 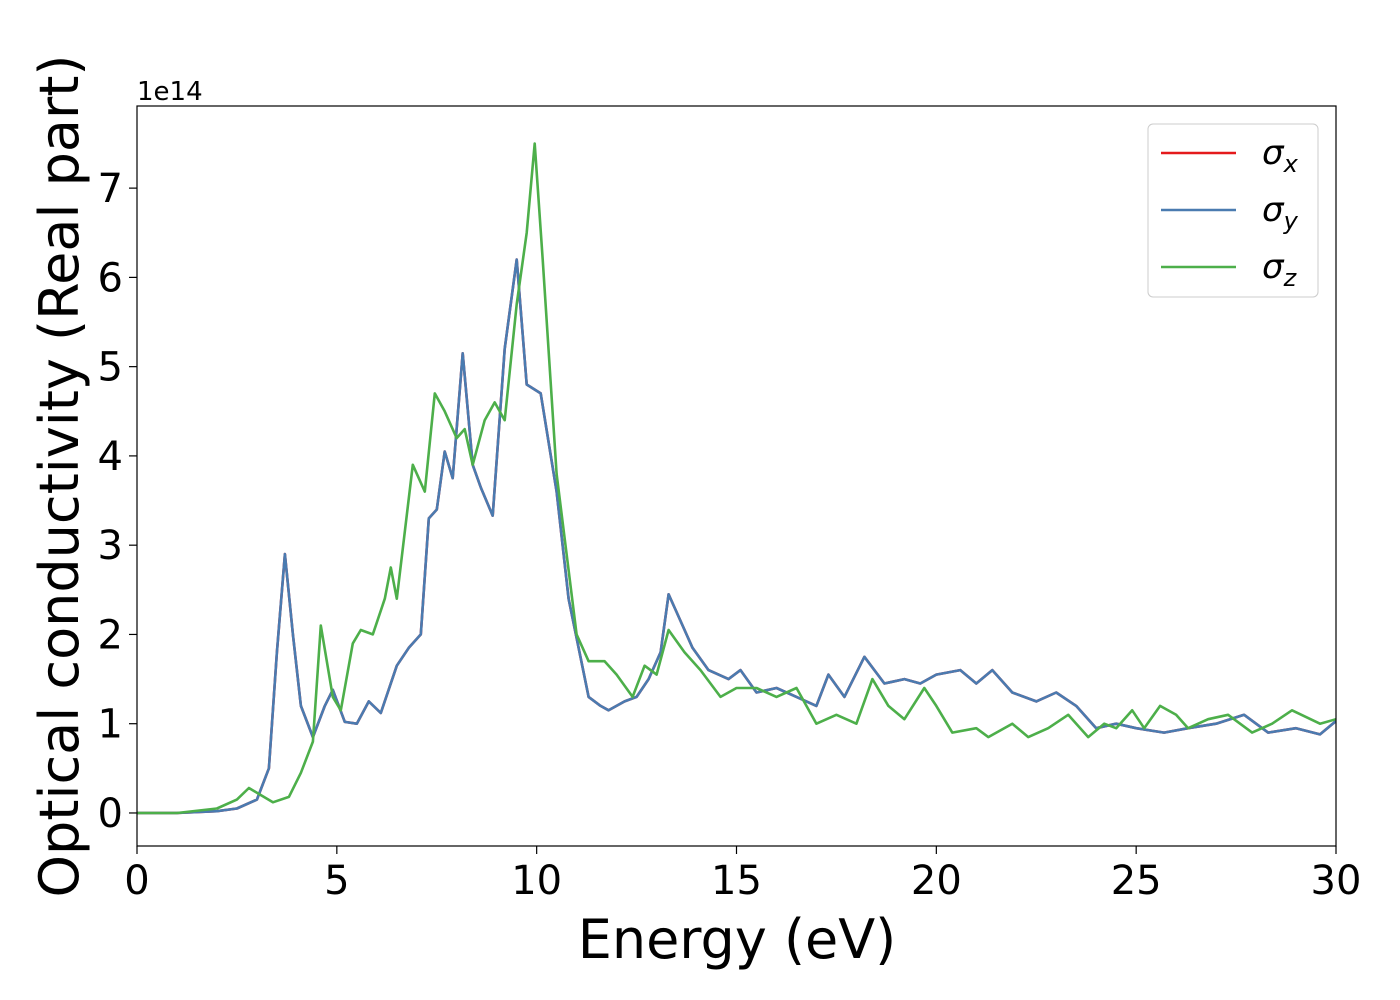 What do you see at coordinates (737, 939) in the screenshot?
I see `x-axis-label: Energy (eV)` at bounding box center [737, 939].